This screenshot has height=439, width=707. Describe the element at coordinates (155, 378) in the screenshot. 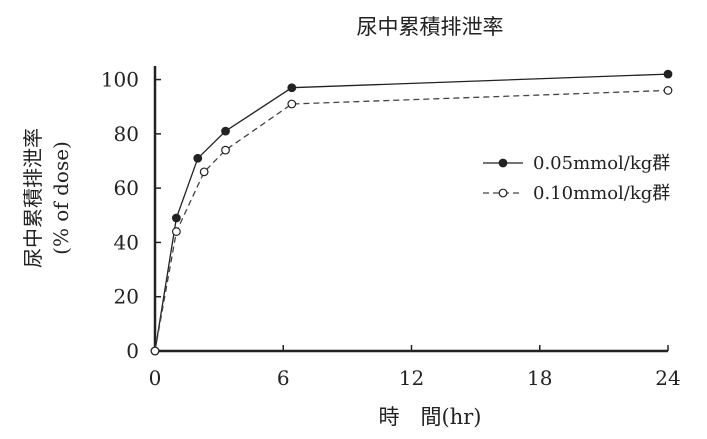

I see `x-tick-label: 0` at that location.